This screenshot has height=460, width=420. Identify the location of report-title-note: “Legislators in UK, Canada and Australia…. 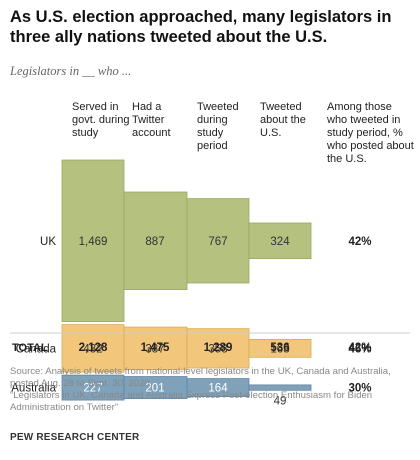
(191, 401).